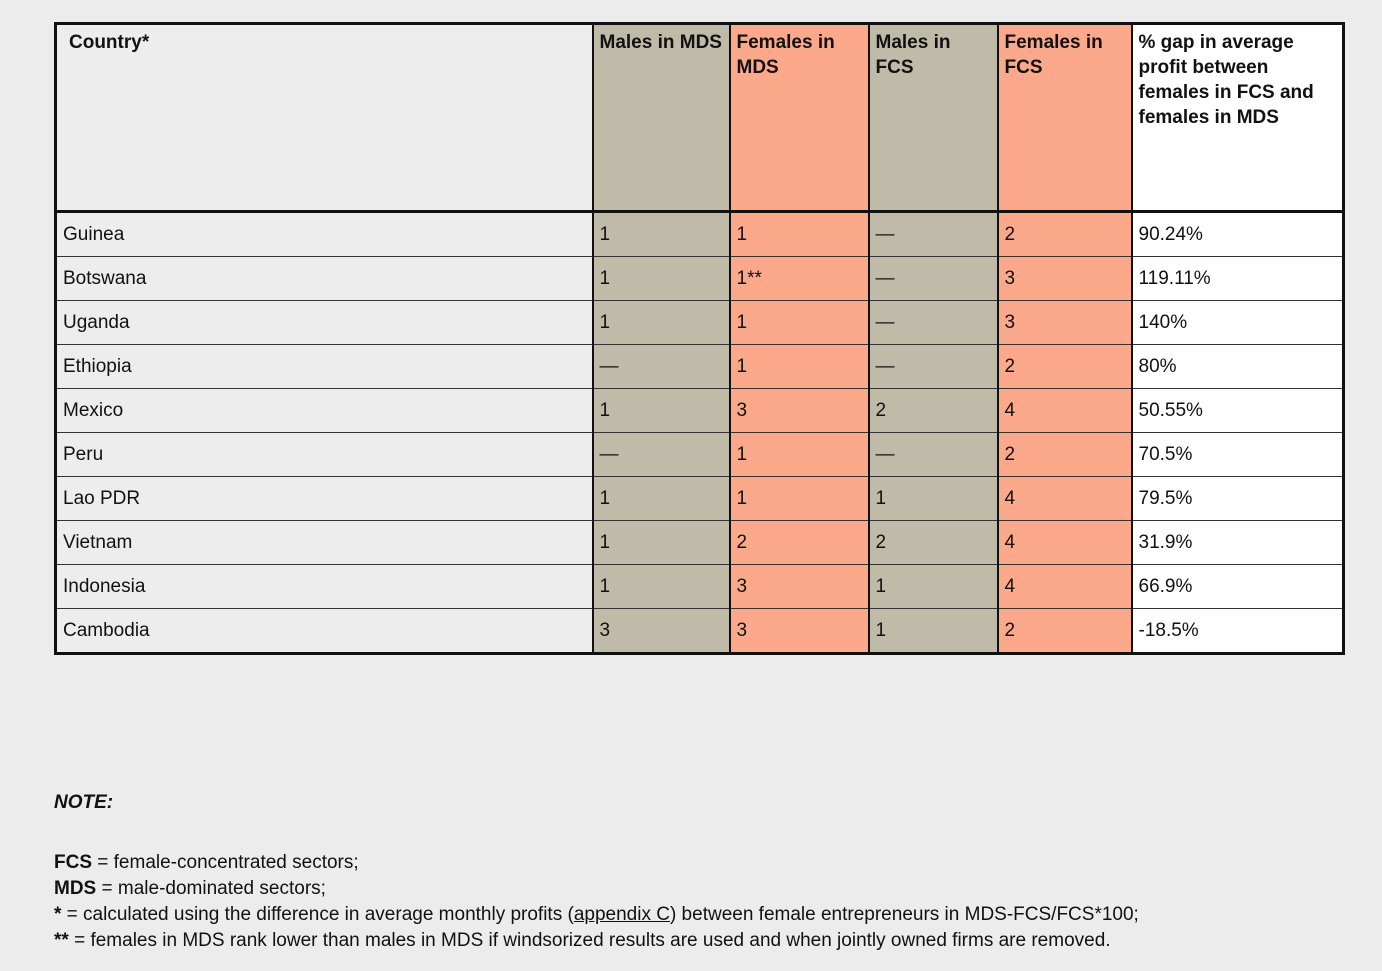 Image resolution: width=1382 pixels, height=971 pixels. What do you see at coordinates (1237, 366) in the screenshot?
I see `profit-gap-cell: 80%` at bounding box center [1237, 366].